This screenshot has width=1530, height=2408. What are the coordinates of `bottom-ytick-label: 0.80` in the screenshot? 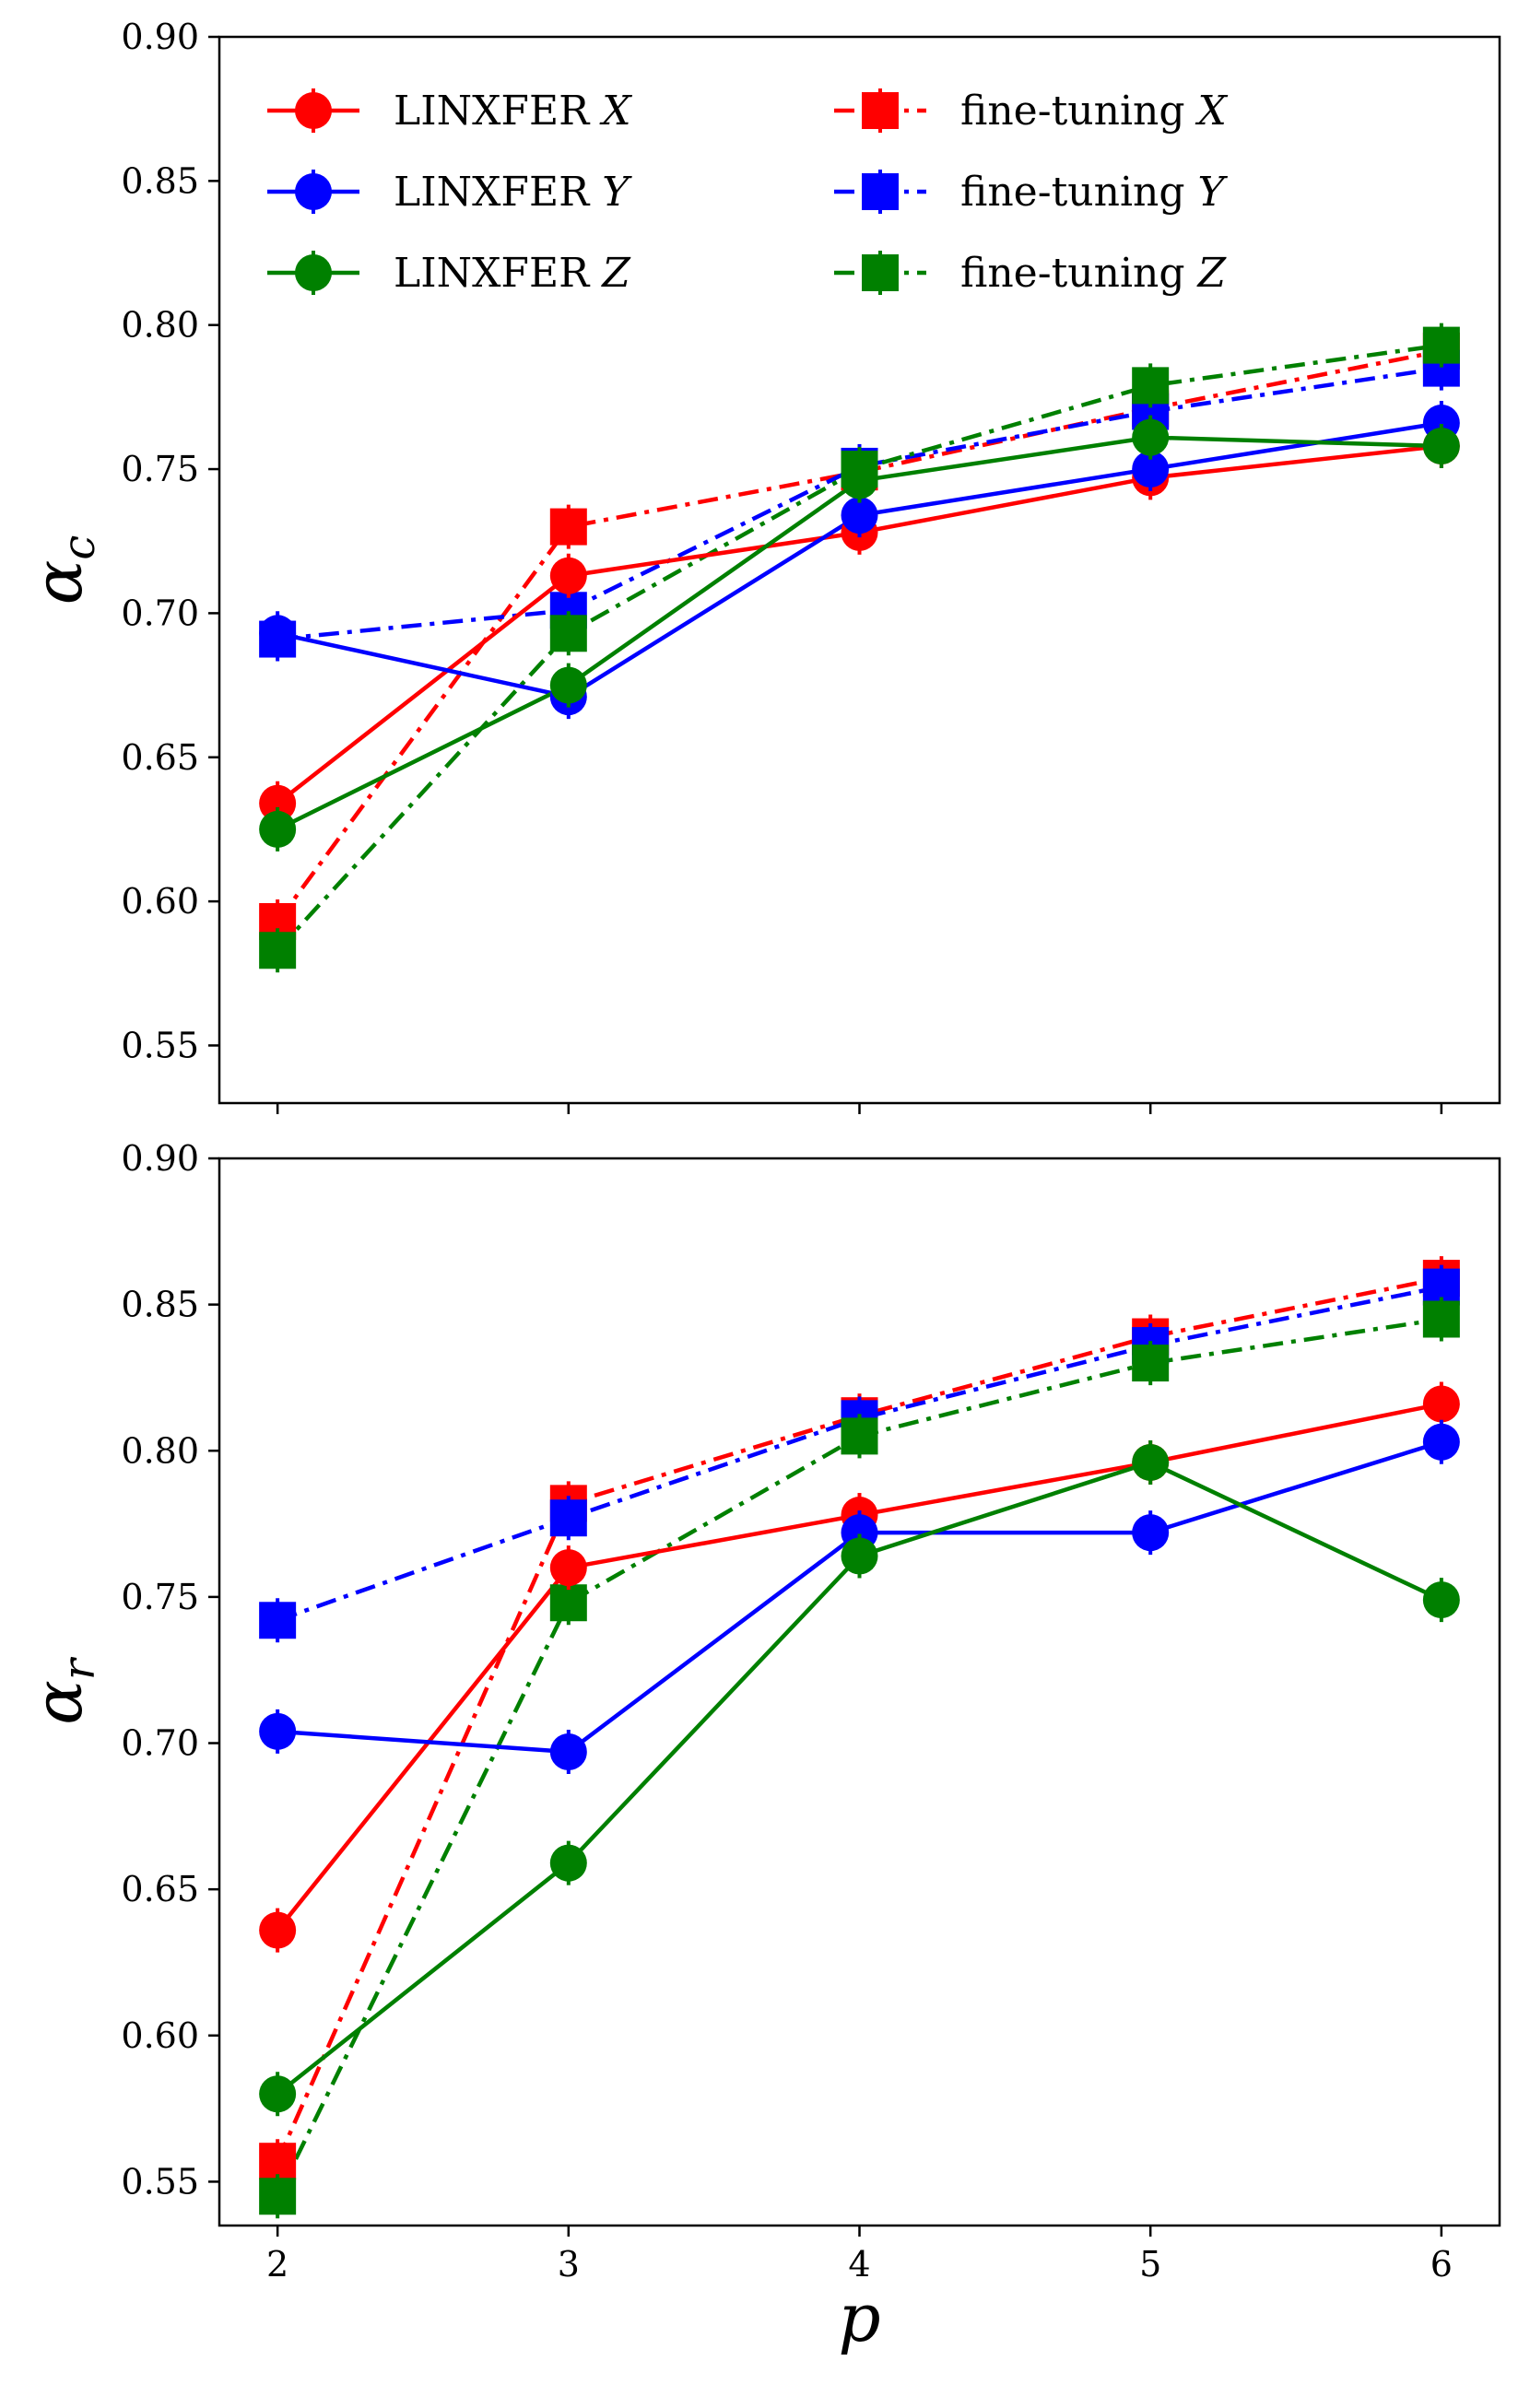 It's located at (160, 1450).